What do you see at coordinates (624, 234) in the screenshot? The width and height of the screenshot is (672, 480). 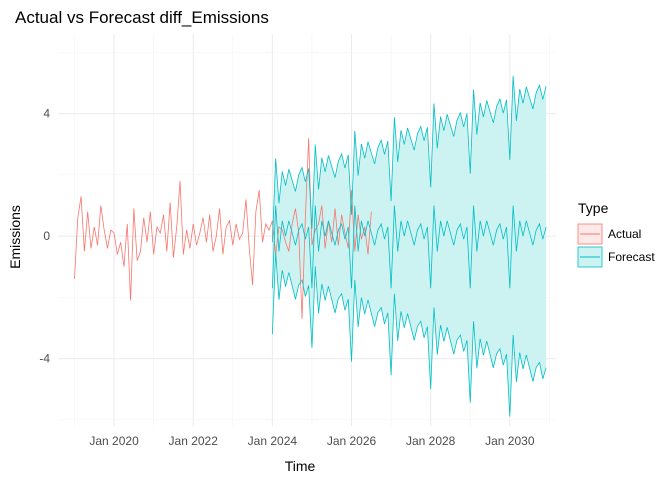 I see `legend-label-actual: Actual` at bounding box center [624, 234].